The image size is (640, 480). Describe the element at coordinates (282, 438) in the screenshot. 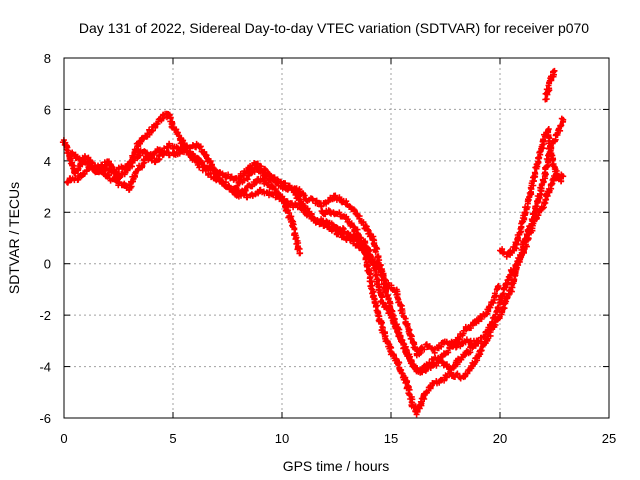

I see `x-tick-label: 10` at that location.